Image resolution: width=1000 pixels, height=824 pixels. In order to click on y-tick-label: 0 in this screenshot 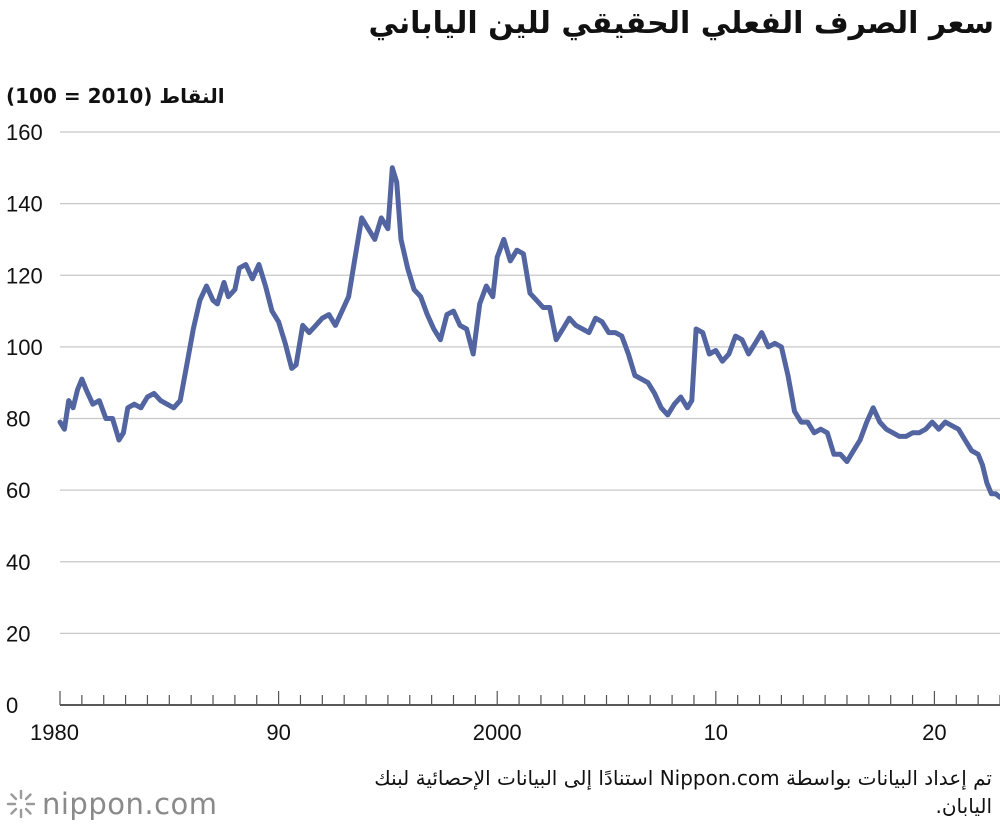, I will do `click(12, 705)`.